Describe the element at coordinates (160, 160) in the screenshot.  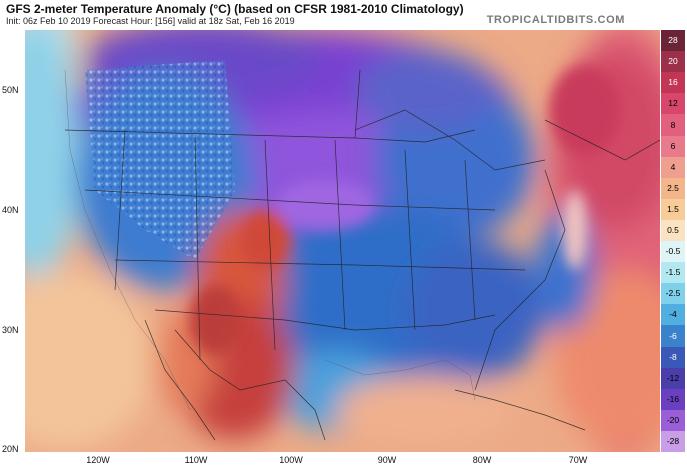
I see `mountain-texture` at that location.